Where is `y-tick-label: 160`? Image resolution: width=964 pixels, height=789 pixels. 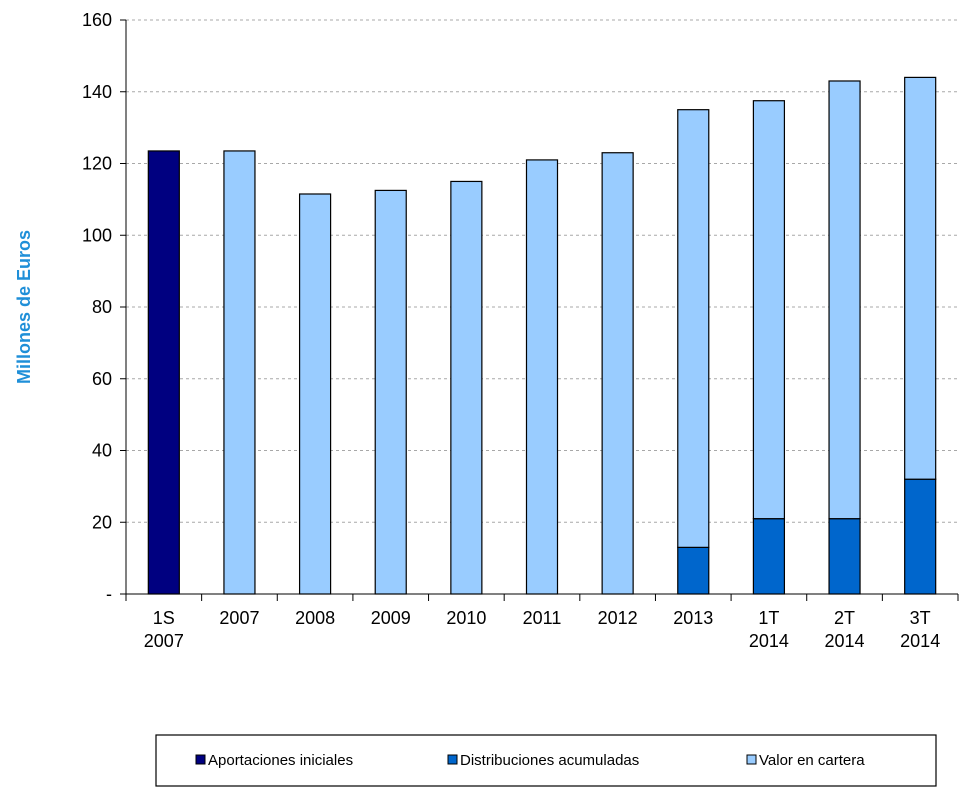 y-tick-label: 160 is located at coordinates (97, 20).